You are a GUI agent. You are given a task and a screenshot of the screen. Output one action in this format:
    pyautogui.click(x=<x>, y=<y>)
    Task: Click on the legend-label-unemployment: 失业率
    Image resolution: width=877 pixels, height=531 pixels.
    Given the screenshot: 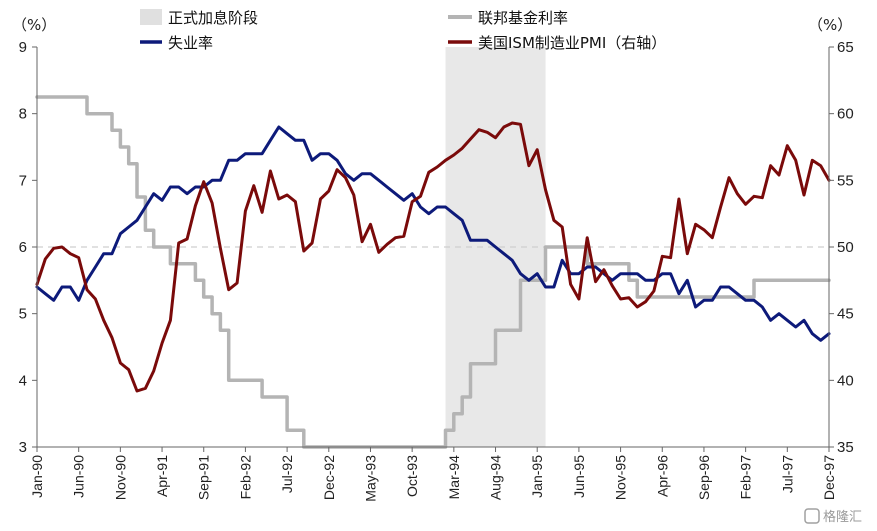 What is the action you would take?
    pyautogui.click(x=190, y=43)
    